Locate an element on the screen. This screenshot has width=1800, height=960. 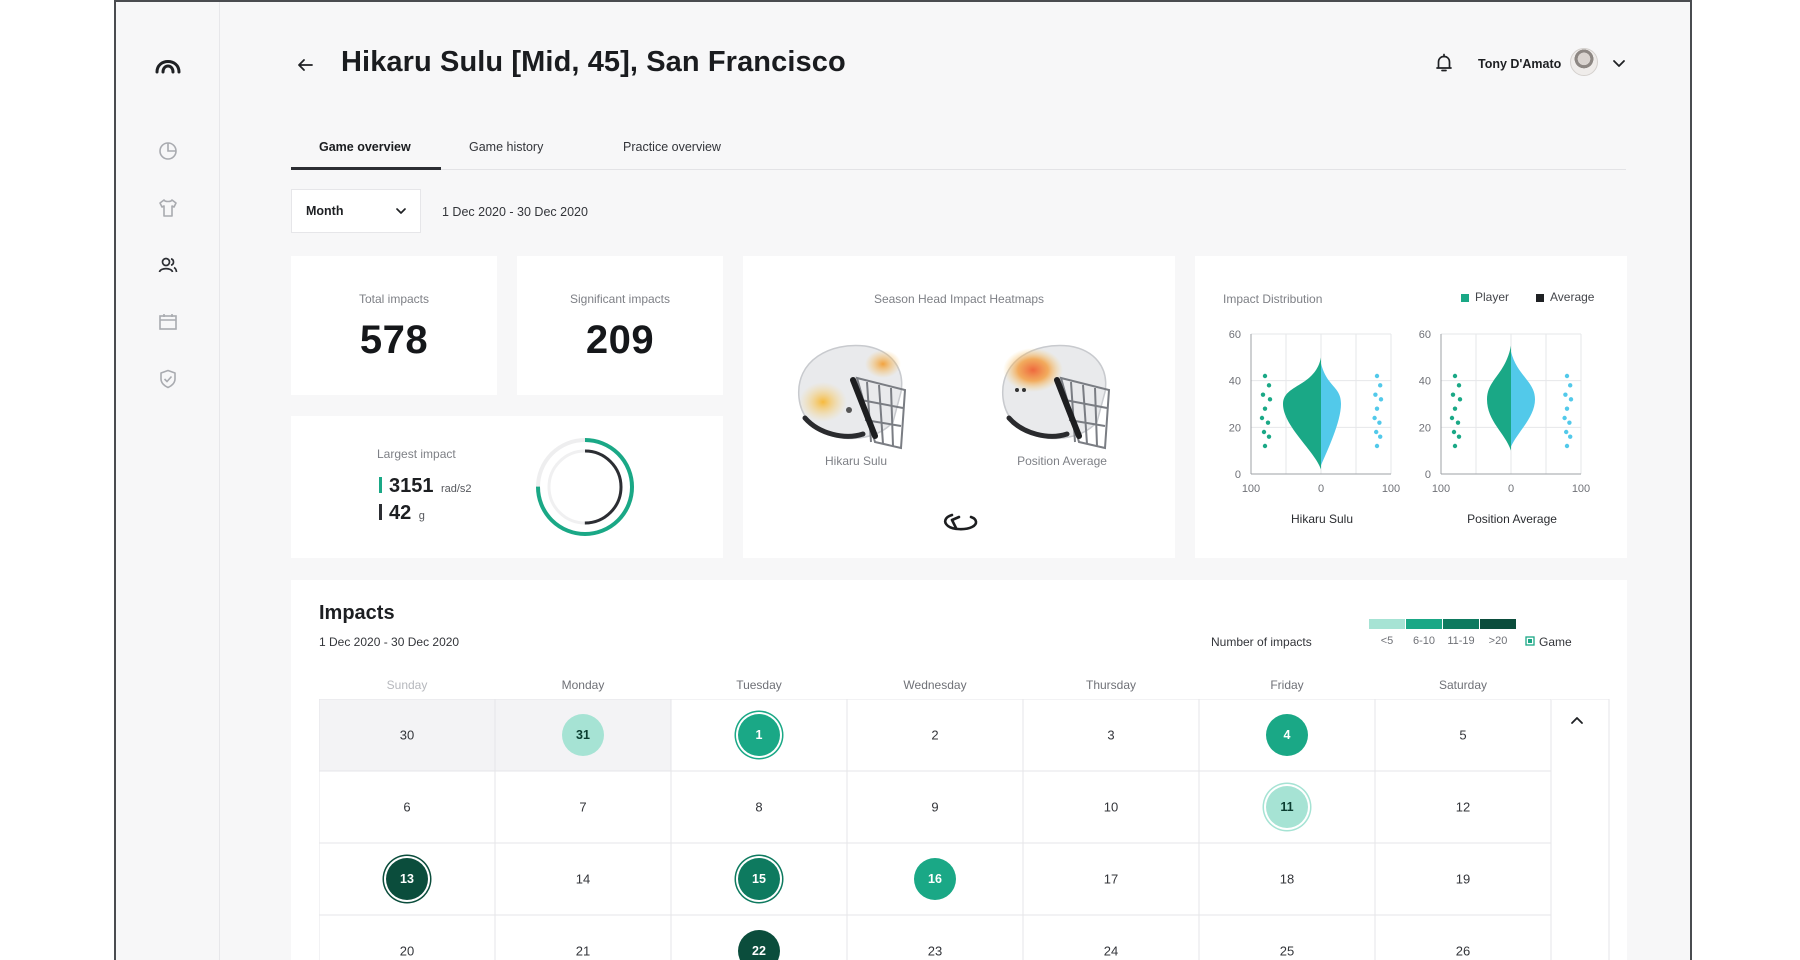
bell-icon is located at coordinates (1444, 63).